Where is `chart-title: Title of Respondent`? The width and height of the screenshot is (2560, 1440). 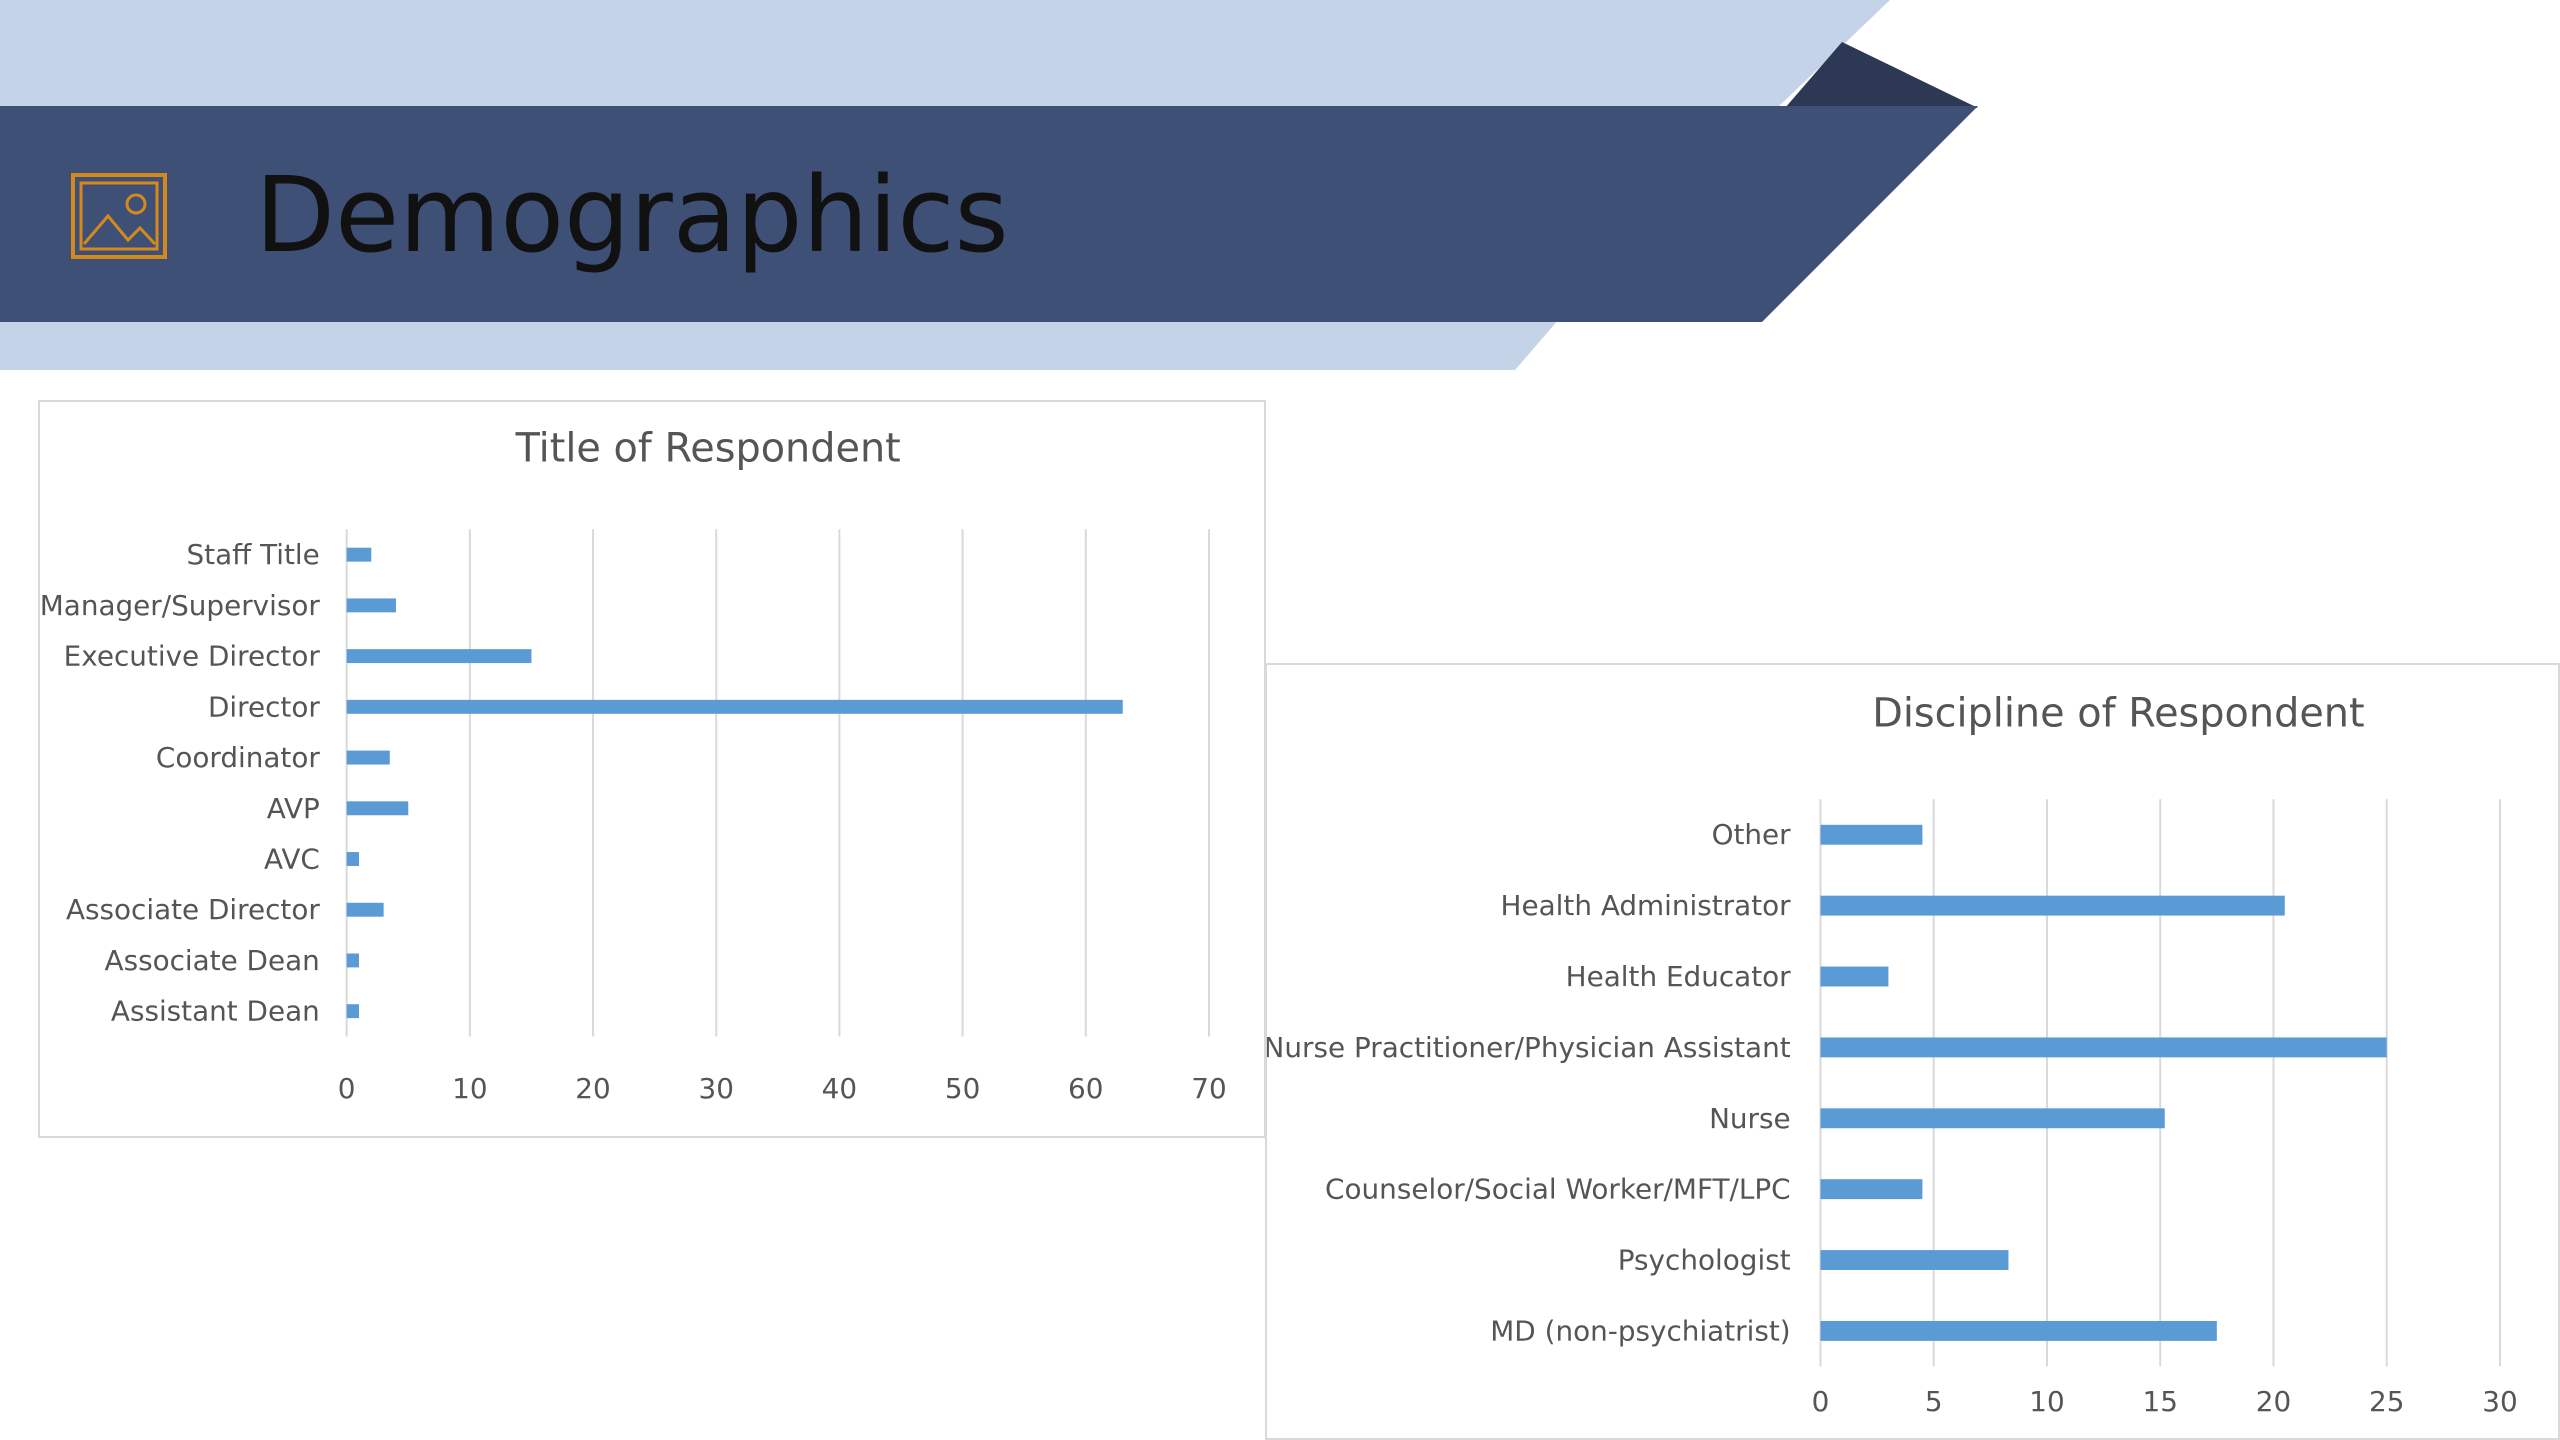 chart-title: Title of Respondent is located at coordinates (708, 449).